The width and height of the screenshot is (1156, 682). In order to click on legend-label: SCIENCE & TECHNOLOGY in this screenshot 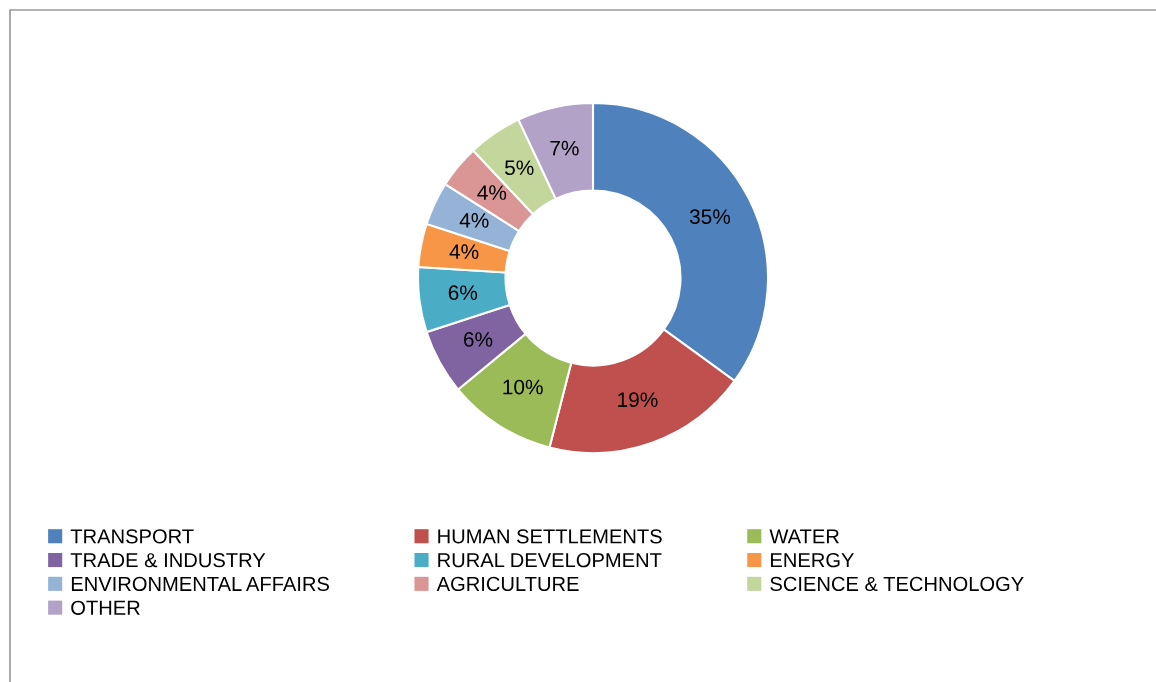, I will do `click(897, 584)`.